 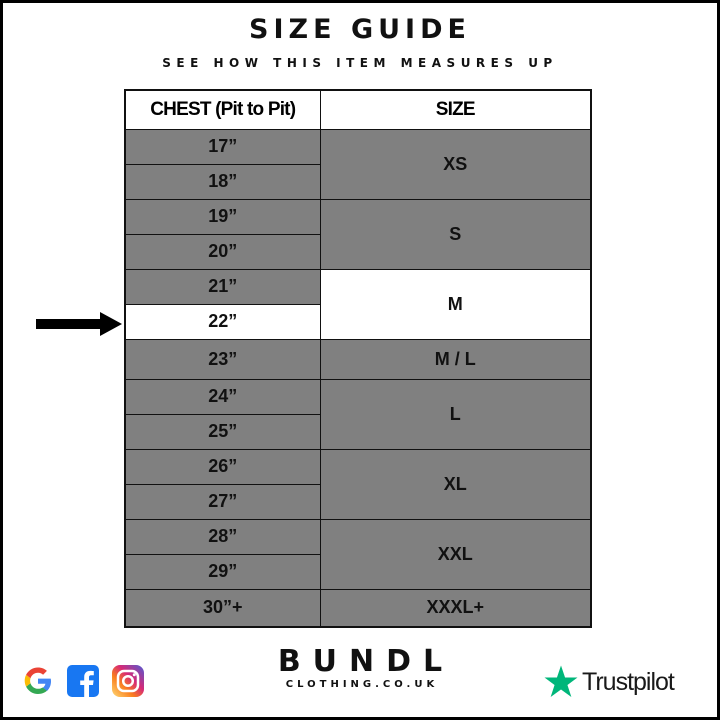 What do you see at coordinates (455, 109) in the screenshot?
I see `column-header-size: SIZE` at bounding box center [455, 109].